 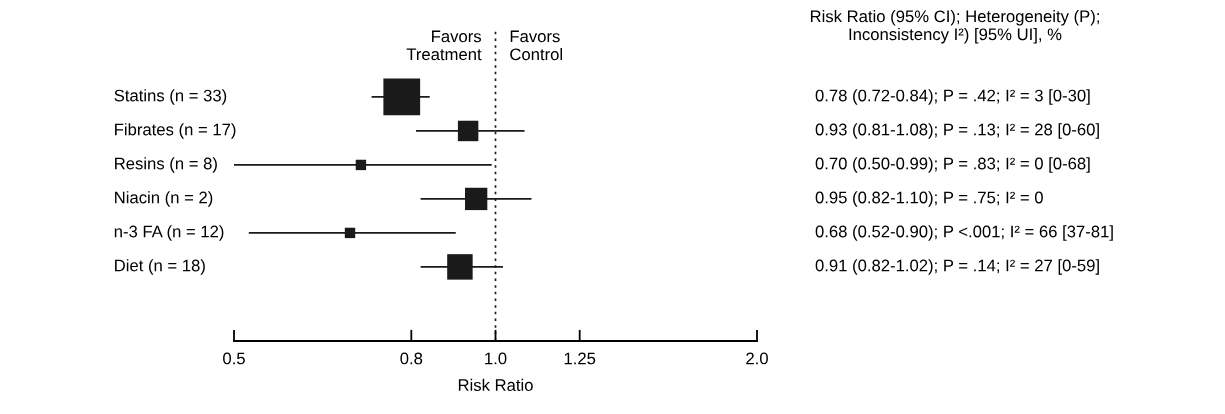 I want to click on x-tick-label: 0.5, so click(x=234, y=358).